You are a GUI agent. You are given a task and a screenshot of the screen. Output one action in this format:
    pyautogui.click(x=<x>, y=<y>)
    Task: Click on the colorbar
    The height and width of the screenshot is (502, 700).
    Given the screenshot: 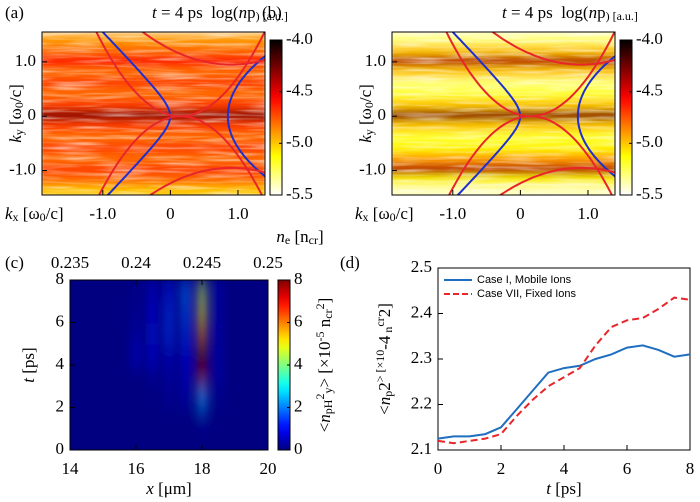 What is the action you would take?
    pyautogui.click(x=626, y=117)
    